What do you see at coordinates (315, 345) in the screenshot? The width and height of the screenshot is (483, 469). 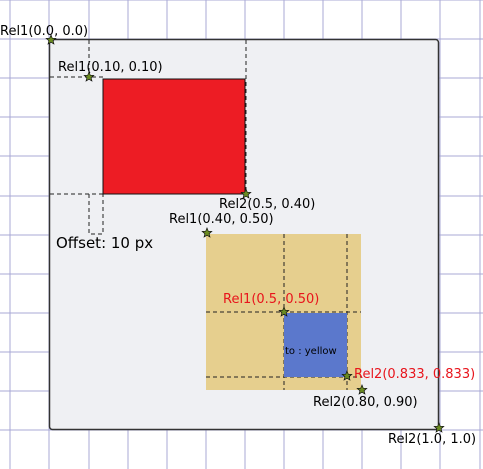 I see `blue-block` at bounding box center [315, 345].